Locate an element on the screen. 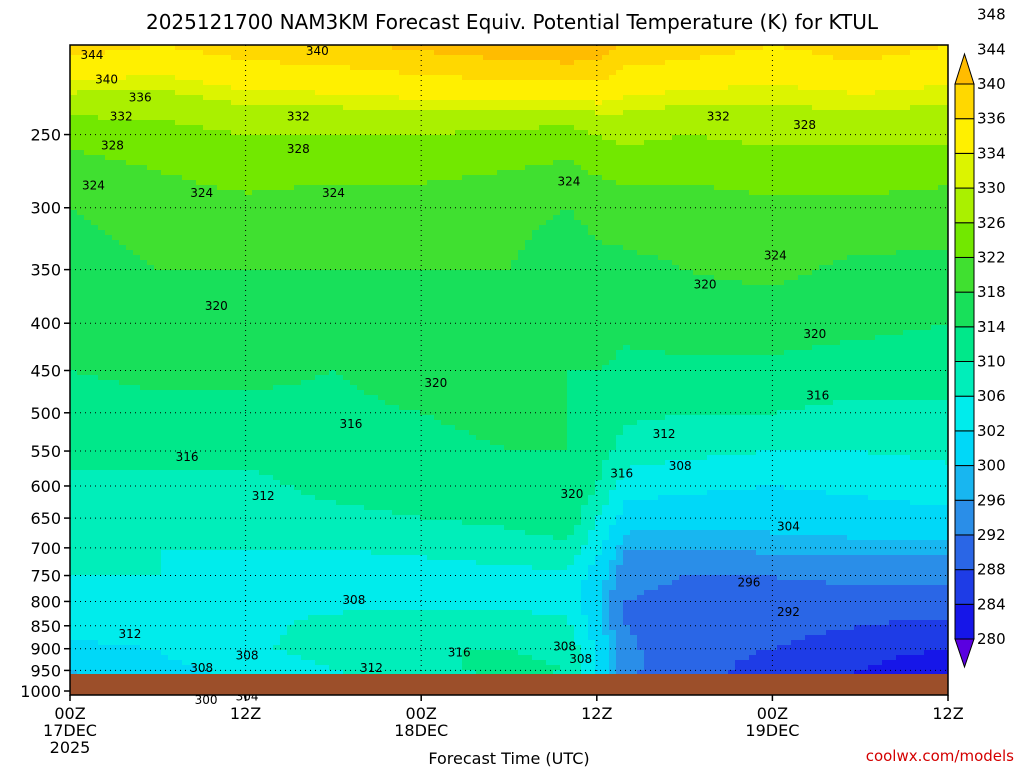 The height and width of the screenshot is (768, 1024). colorbar-label: 344 is located at coordinates (991, 49).